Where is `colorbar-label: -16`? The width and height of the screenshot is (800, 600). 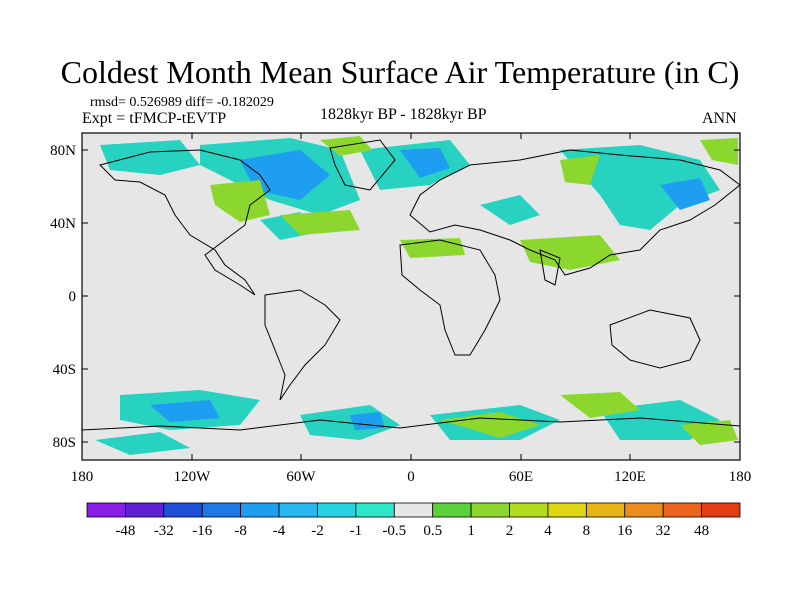
colorbar-label: -16 is located at coordinates (202, 531).